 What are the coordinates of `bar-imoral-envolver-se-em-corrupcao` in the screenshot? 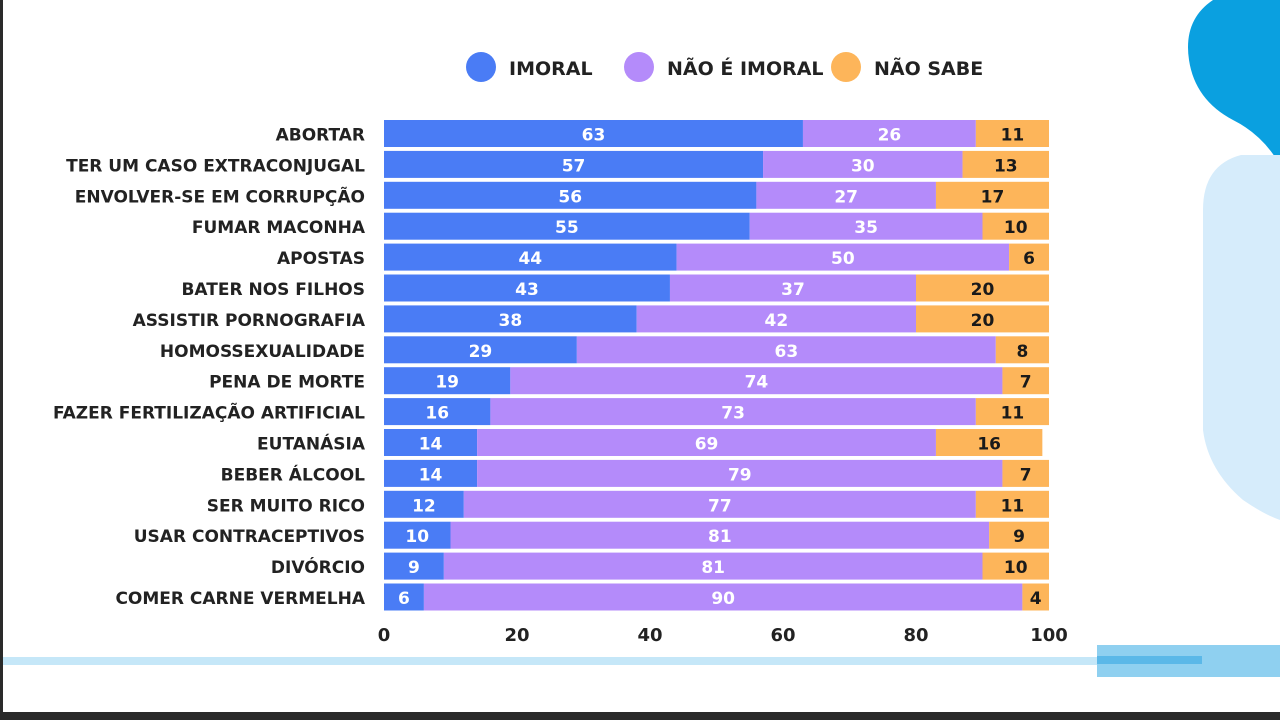 It's located at (570, 195).